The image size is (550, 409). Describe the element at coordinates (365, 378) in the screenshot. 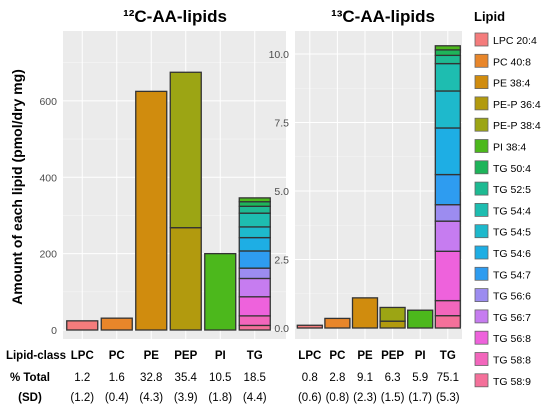

I see `pct-total-value: 9.1` at that location.